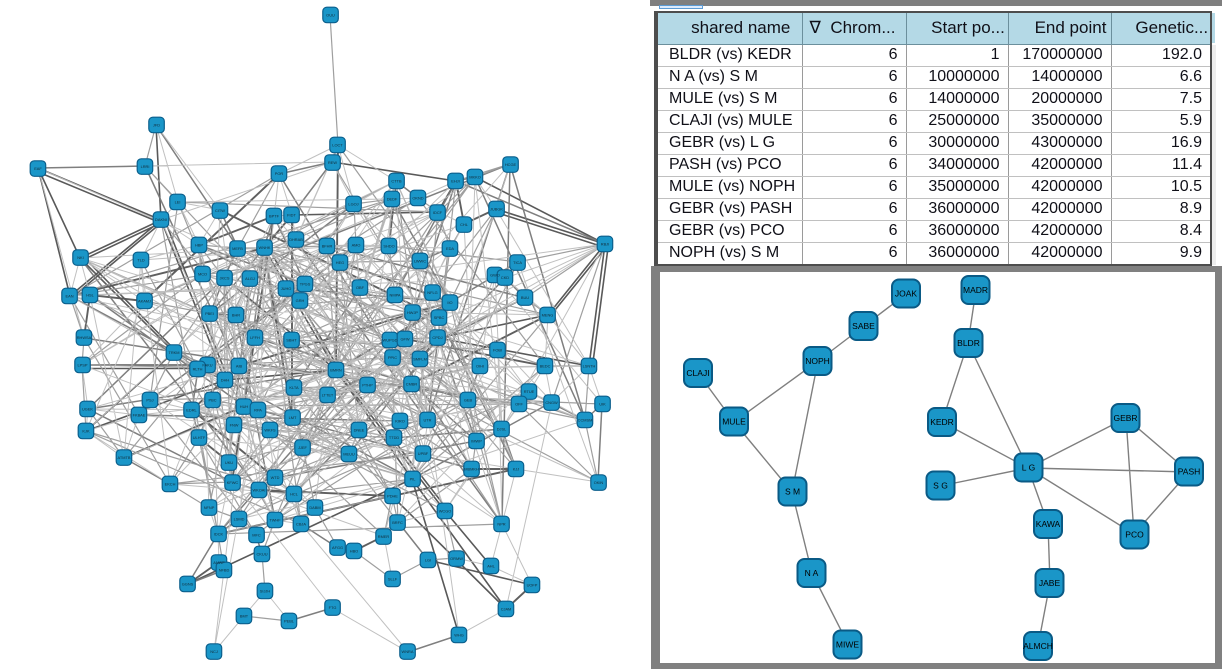 This screenshot has height=669, width=1222. What do you see at coordinates (394, 437) in the screenshot?
I see `svg-text: TTDD` at bounding box center [394, 437].